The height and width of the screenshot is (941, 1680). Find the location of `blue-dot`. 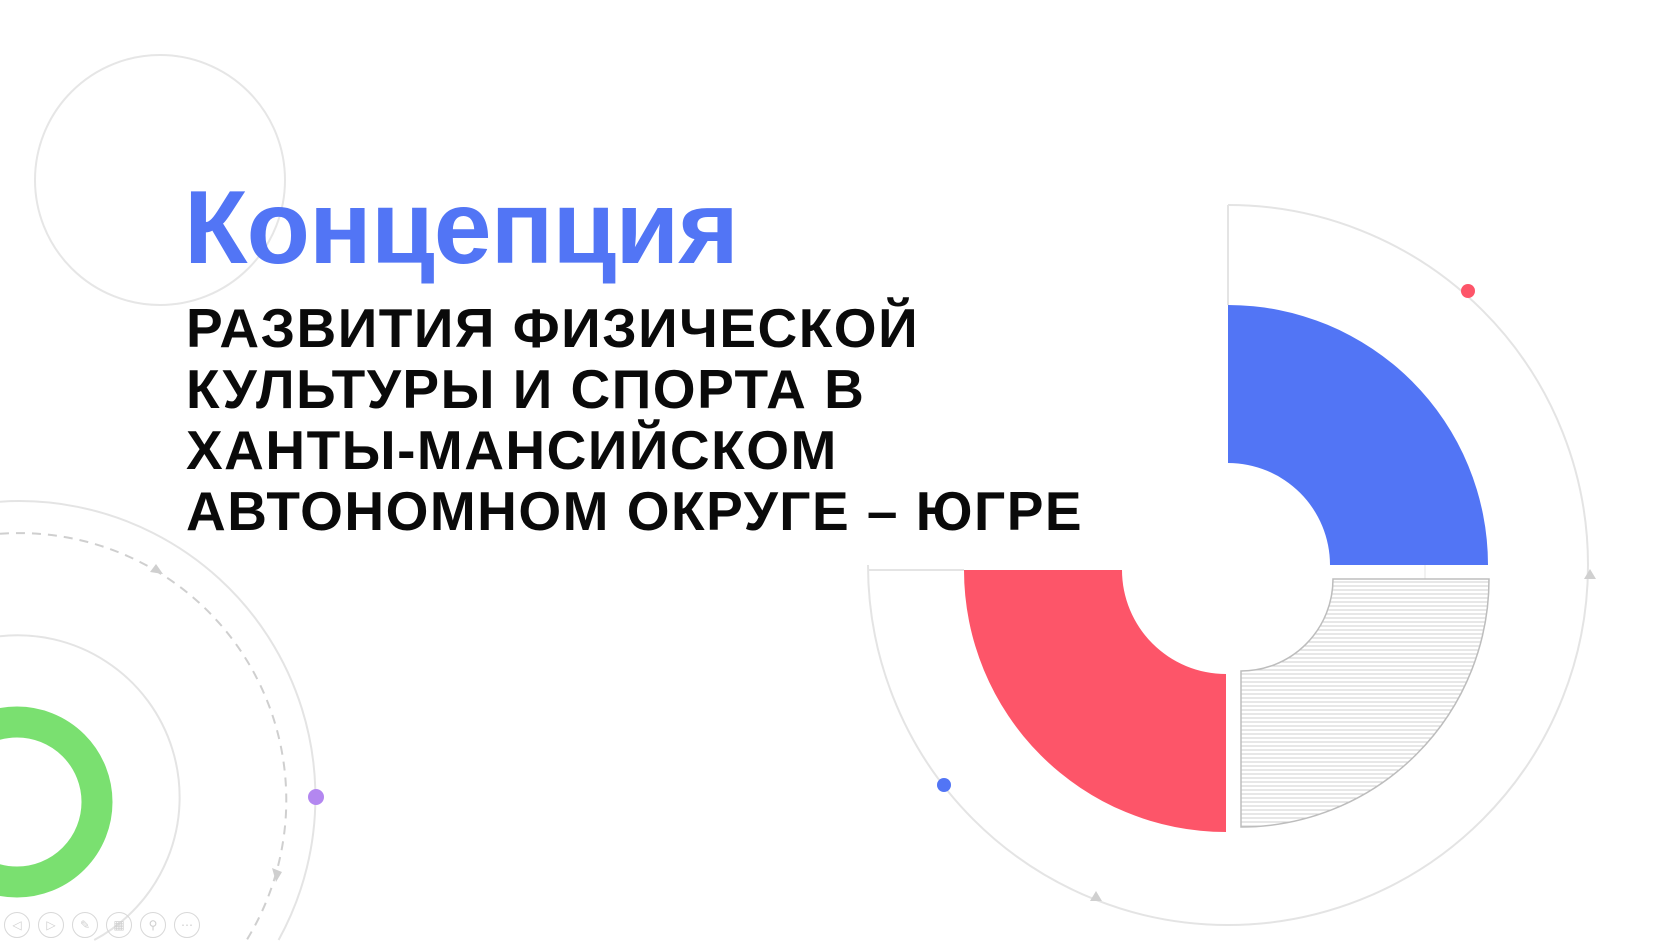

blue-dot is located at coordinates (944, 785).